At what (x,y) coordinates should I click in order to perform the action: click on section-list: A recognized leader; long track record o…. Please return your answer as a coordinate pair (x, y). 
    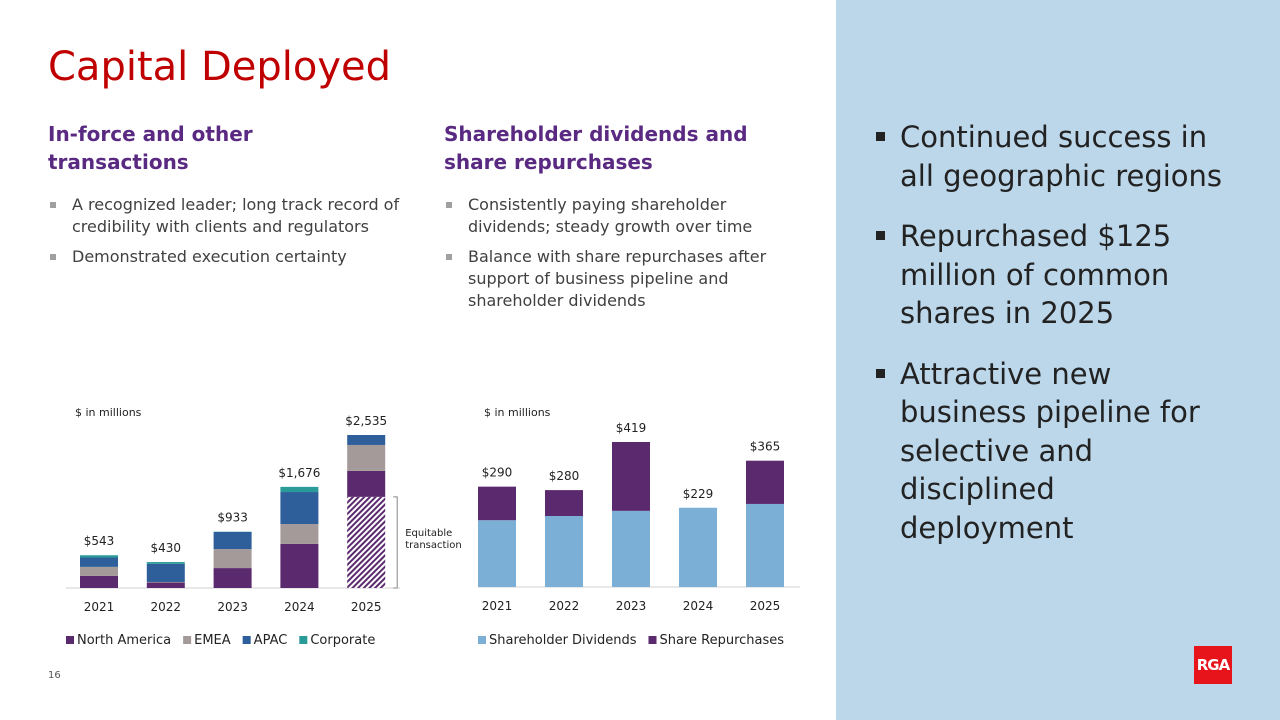
    Looking at the image, I should click on (228, 231).